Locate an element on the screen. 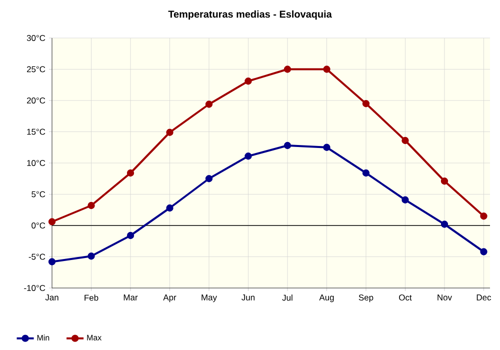  x-tick-label: Nov is located at coordinates (445, 297).